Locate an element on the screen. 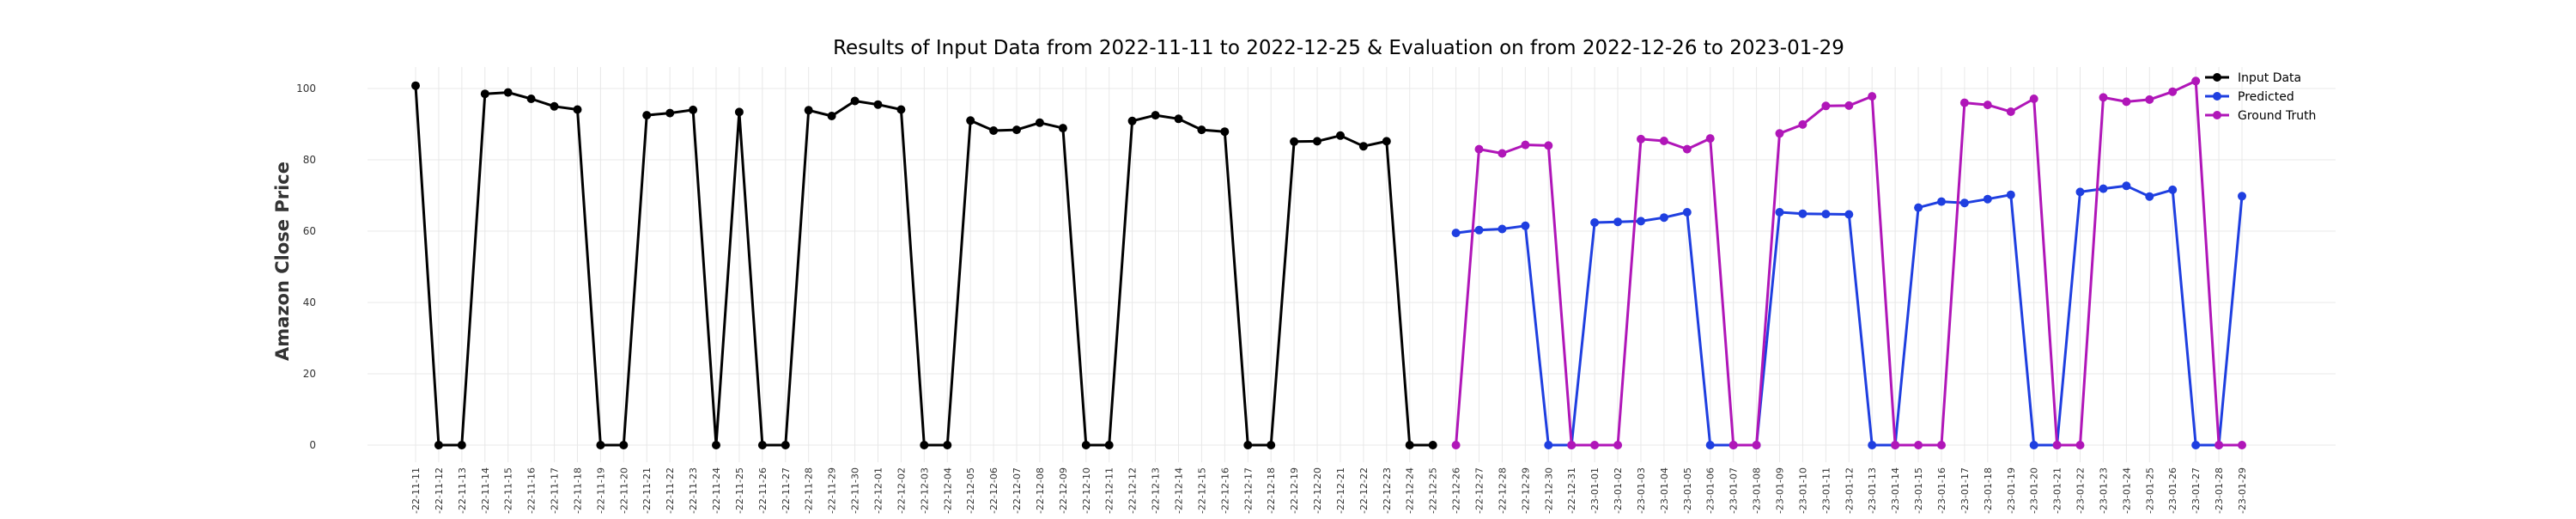 This screenshot has height=519, width=2576. x-tick-label: -22-12-20 is located at coordinates (1317, 490).